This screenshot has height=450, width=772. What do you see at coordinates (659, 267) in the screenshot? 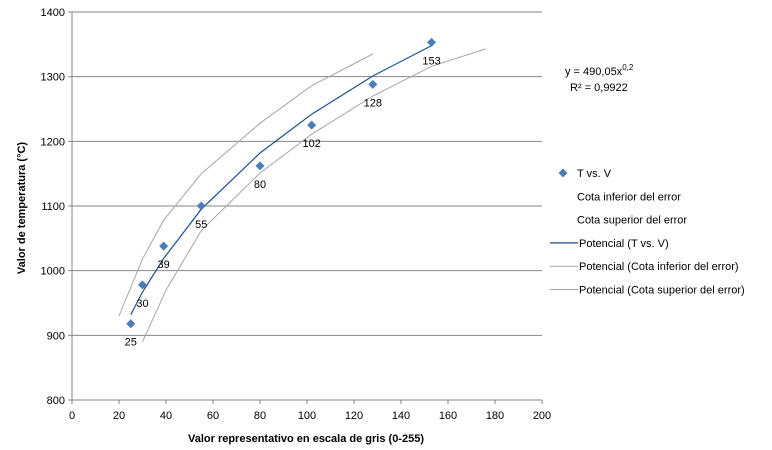
I see `legend-label: Potencial (Cota inferior del error)` at bounding box center [659, 267].